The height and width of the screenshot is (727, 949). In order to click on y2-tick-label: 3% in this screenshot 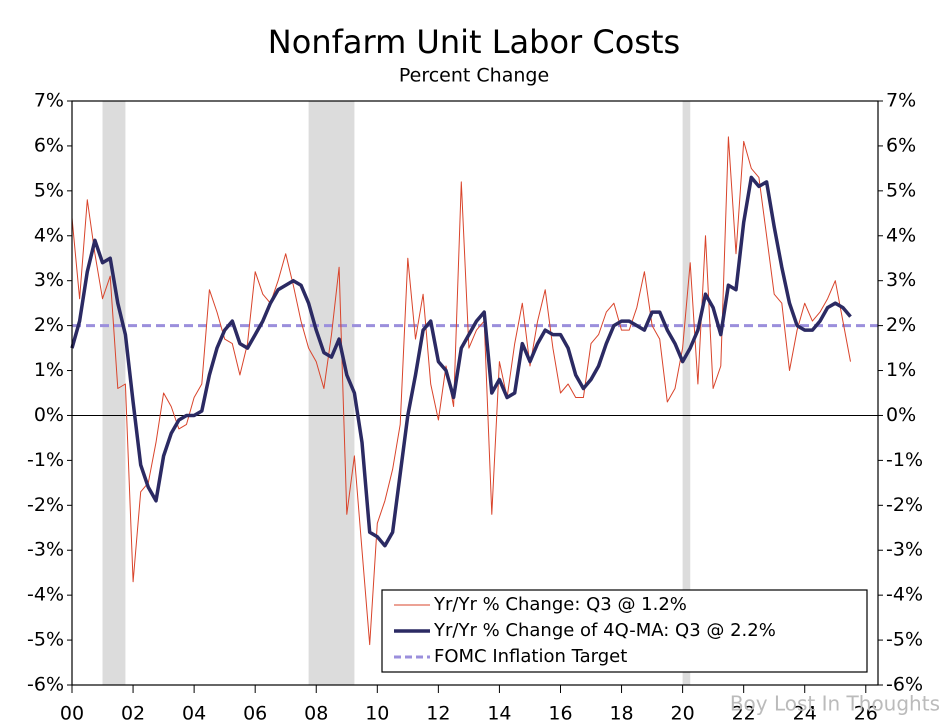, I will do `click(901, 280)`.